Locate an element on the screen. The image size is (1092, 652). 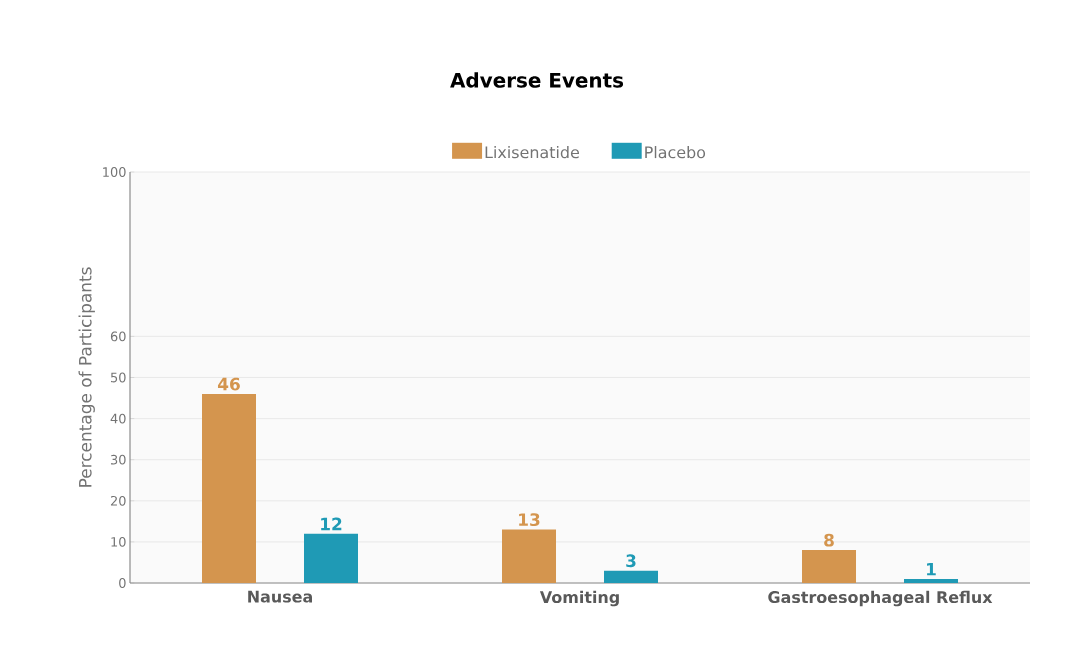
data-label: 3 is located at coordinates (631, 561).